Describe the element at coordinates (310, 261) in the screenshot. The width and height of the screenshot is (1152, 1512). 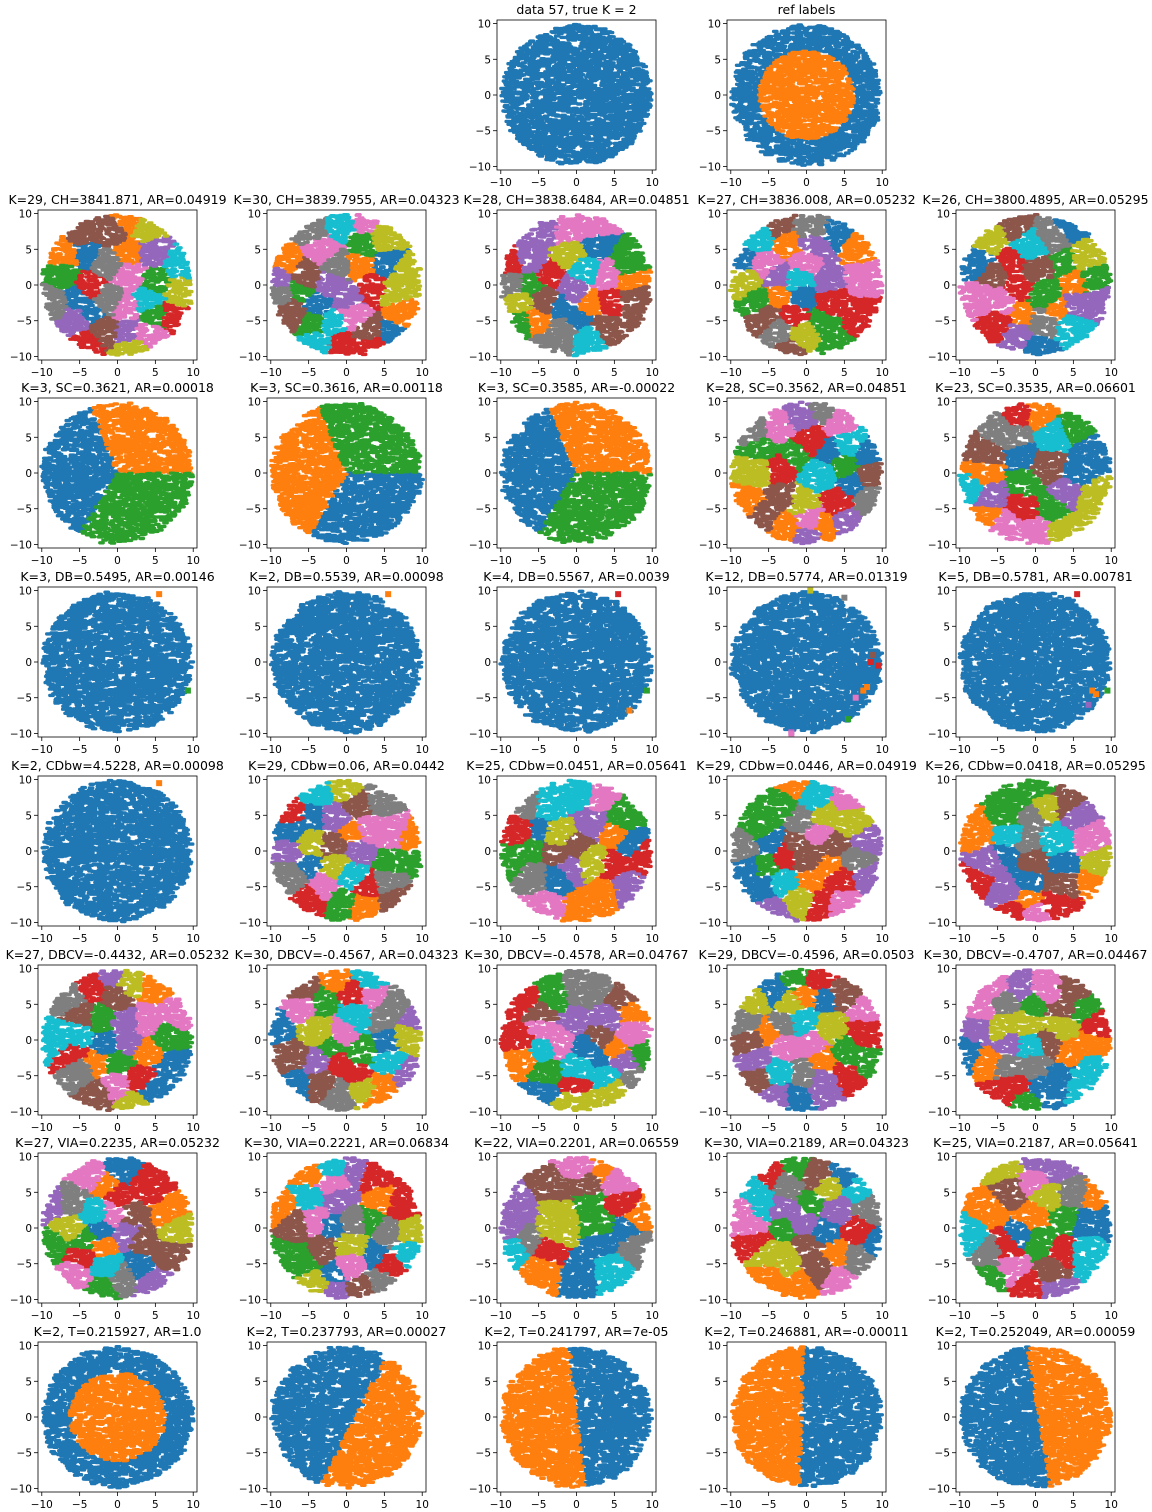
I see `cluster-7-points` at that location.